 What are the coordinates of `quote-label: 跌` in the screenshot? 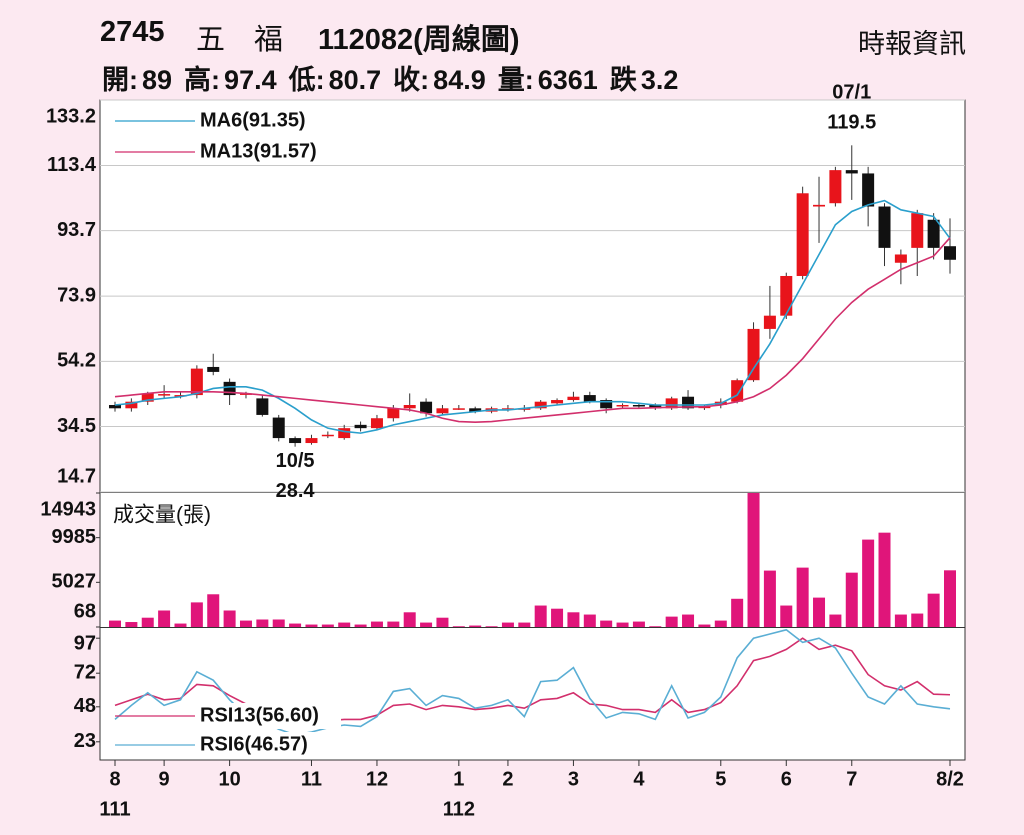 It's located at (623, 80).